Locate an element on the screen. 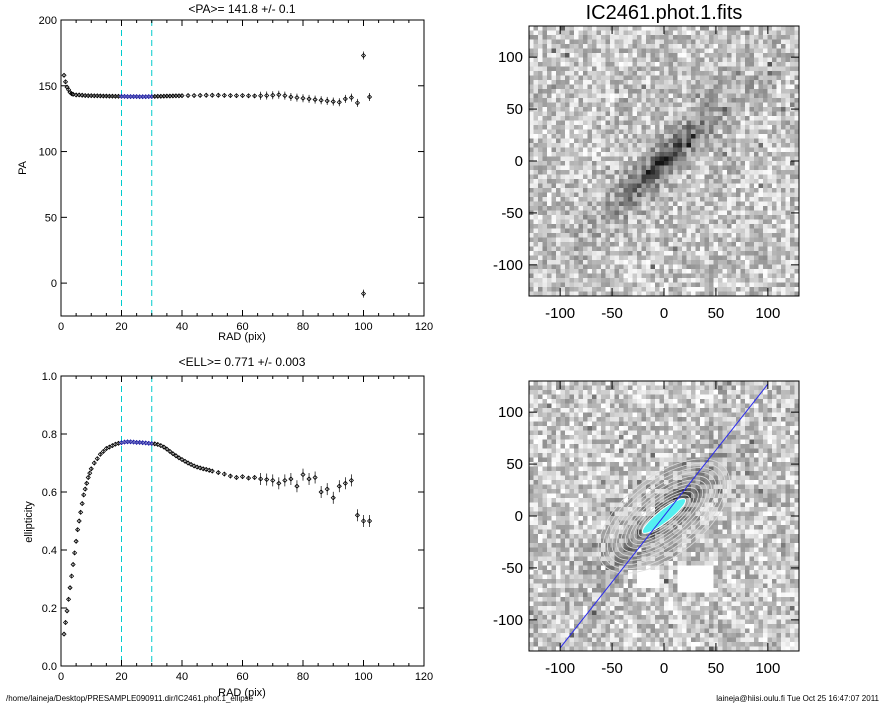 The width and height of the screenshot is (885, 708). img1-pixels is located at coordinates (664, 161).